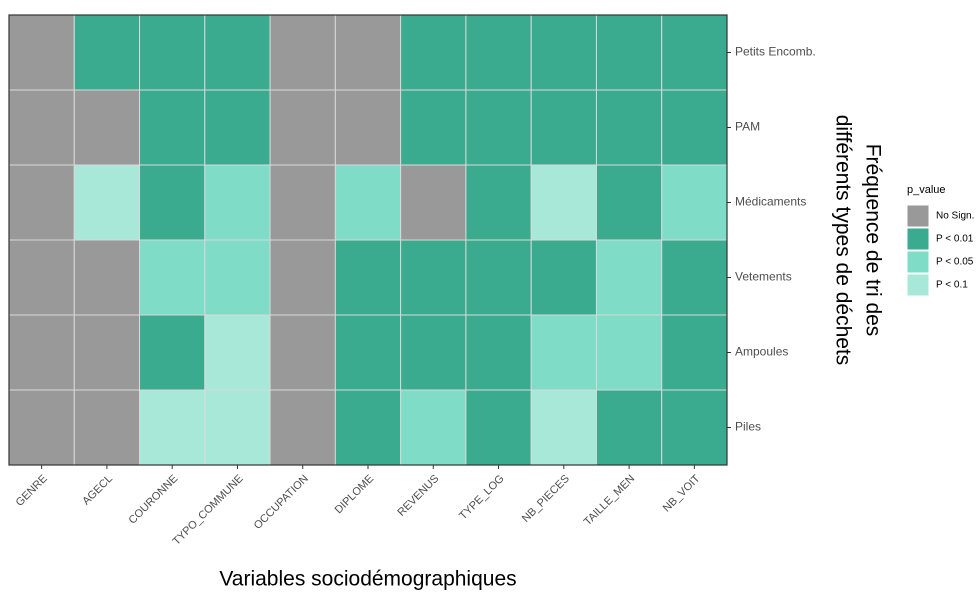 This screenshot has width=977, height=595. I want to click on y-tick-label: Médicaments, so click(770, 202).